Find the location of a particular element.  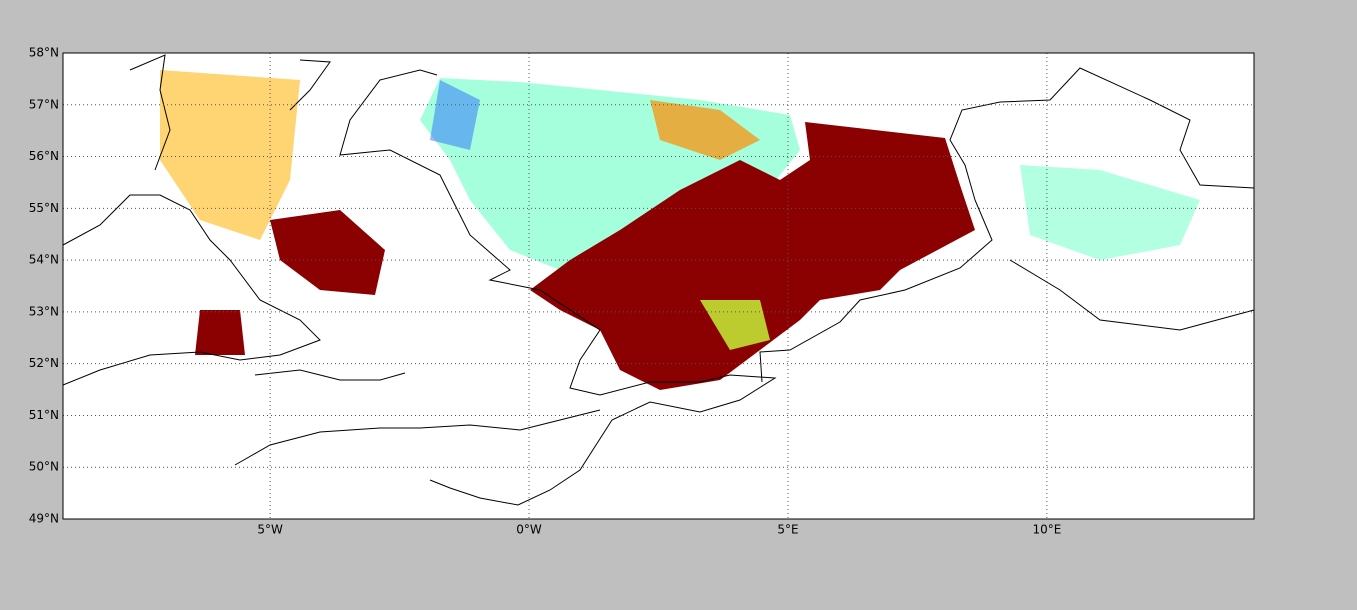

y-tick-label: 57°N is located at coordinates (44, 104).